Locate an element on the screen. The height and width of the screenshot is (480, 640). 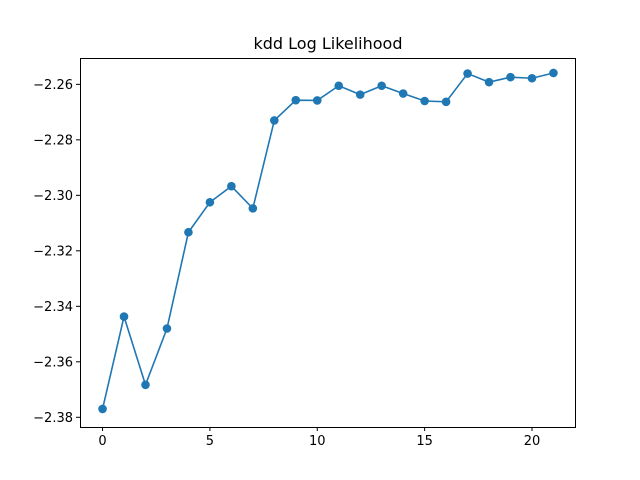
y-tick-label: −2.38 is located at coordinates (53, 418).